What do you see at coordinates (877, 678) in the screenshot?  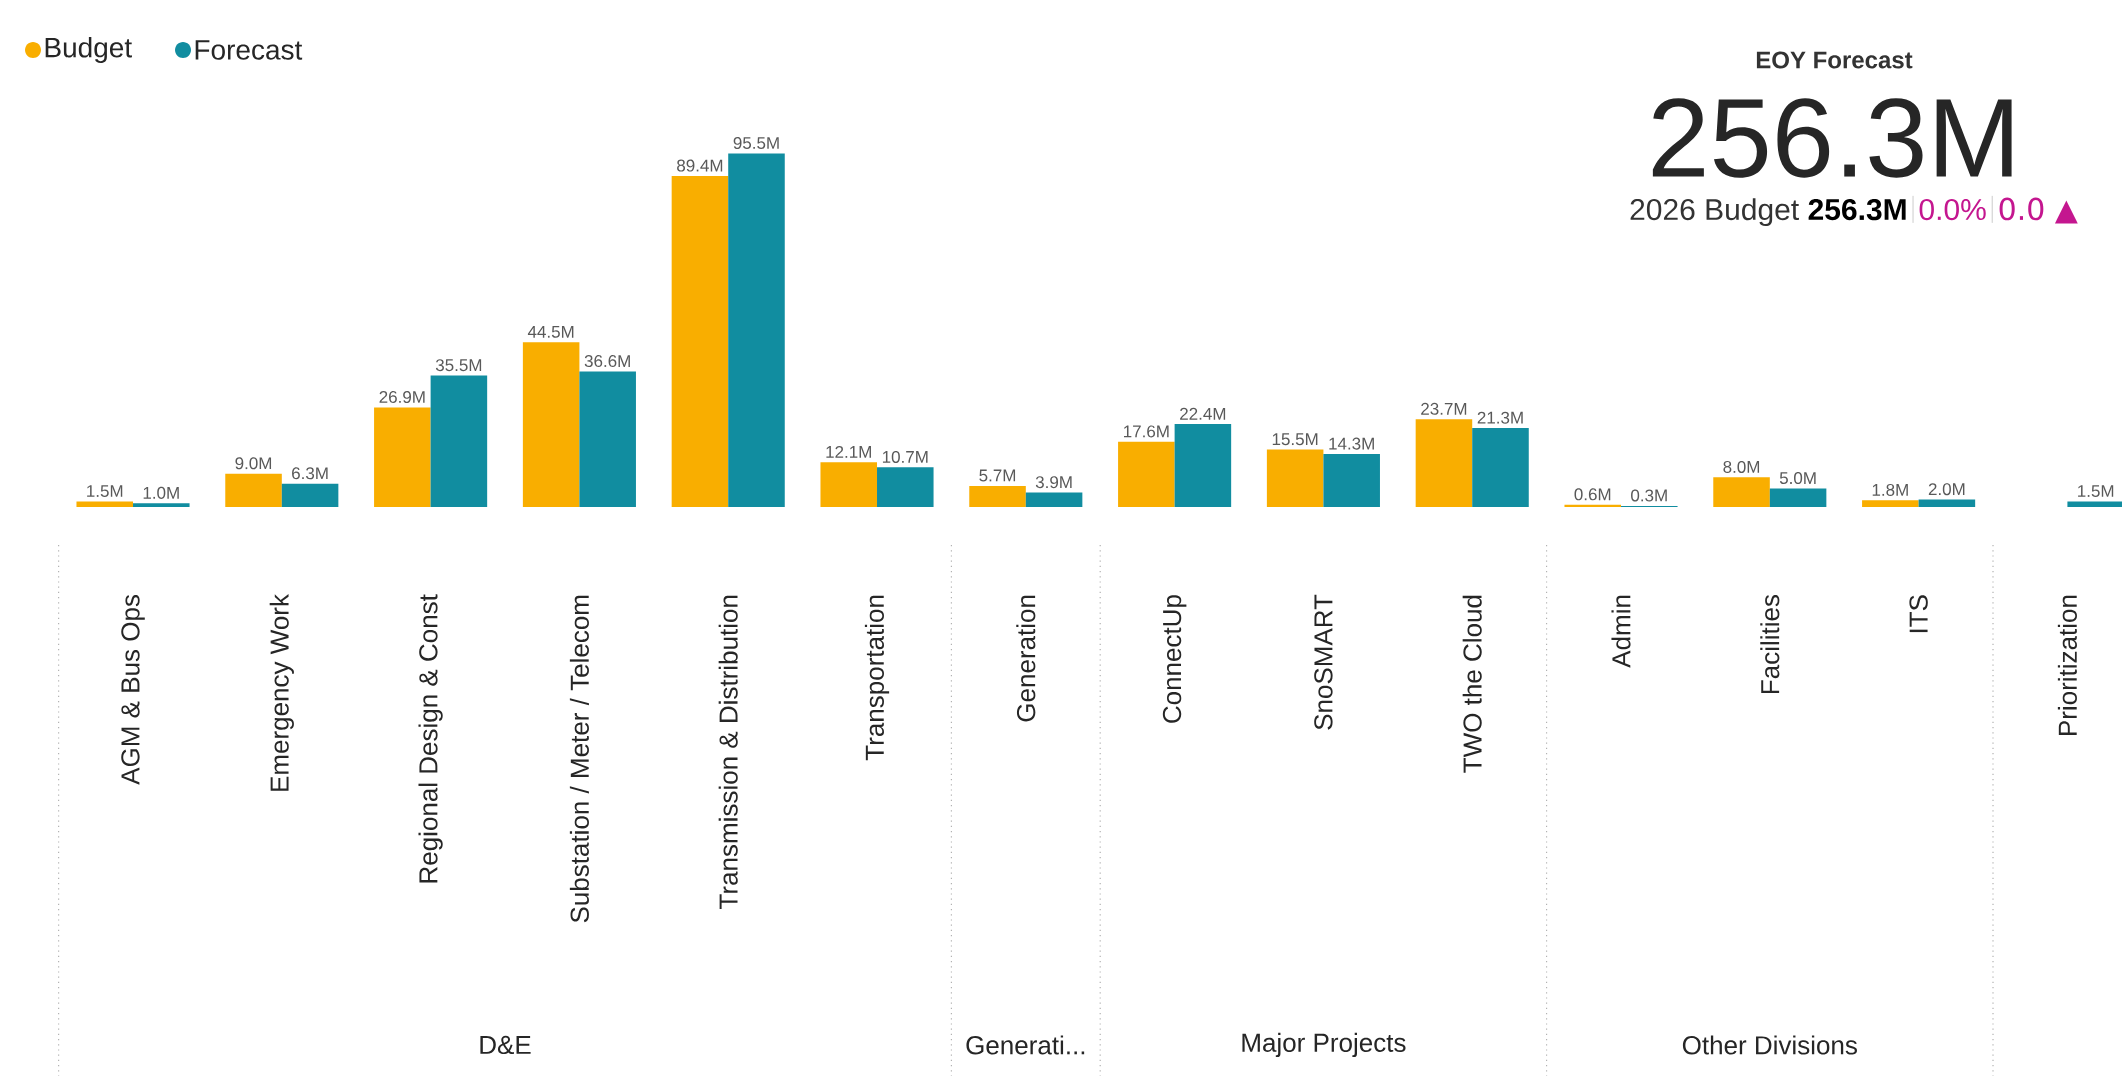 I see `x-tick-label: Transportation` at bounding box center [877, 678].